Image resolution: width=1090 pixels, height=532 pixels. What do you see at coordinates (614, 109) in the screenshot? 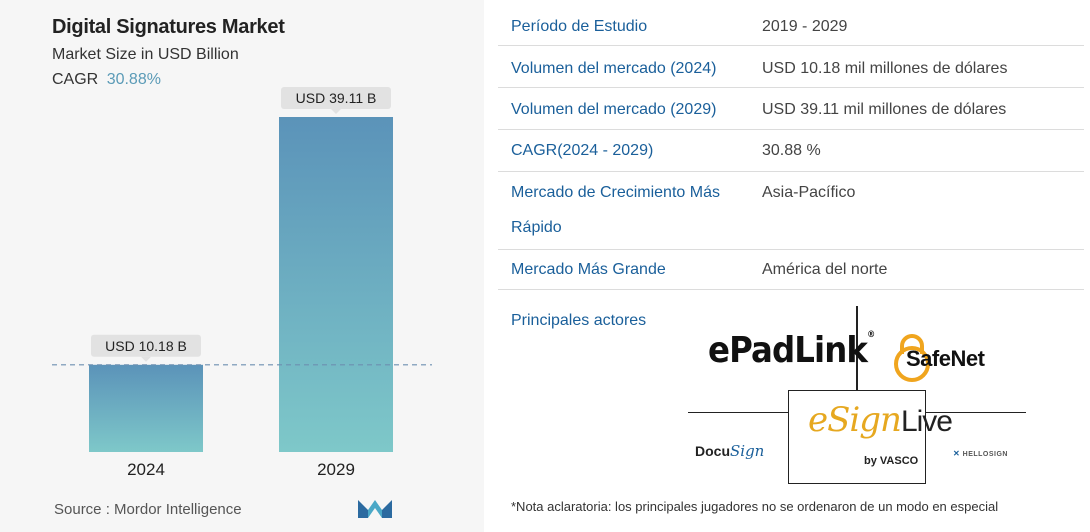
I see `row-label: Volumen del mercado (2029)` at bounding box center [614, 109].